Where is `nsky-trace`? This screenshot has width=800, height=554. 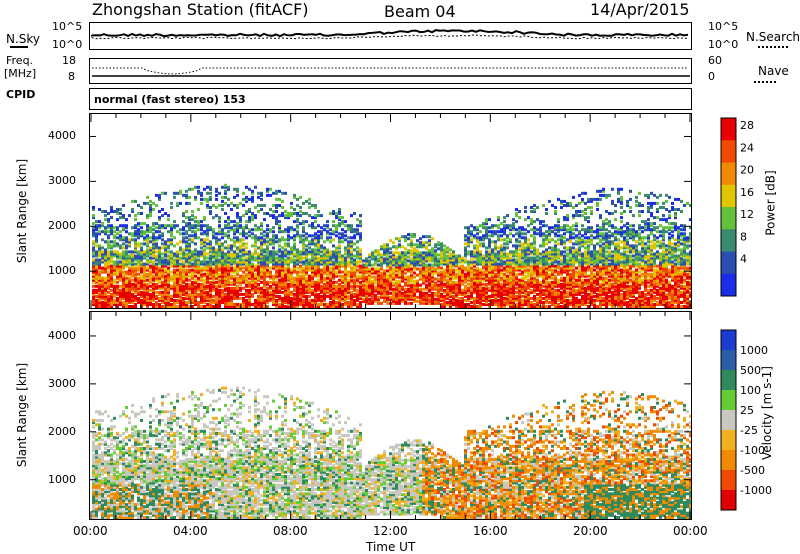 nsky-trace is located at coordinates (390, 34).